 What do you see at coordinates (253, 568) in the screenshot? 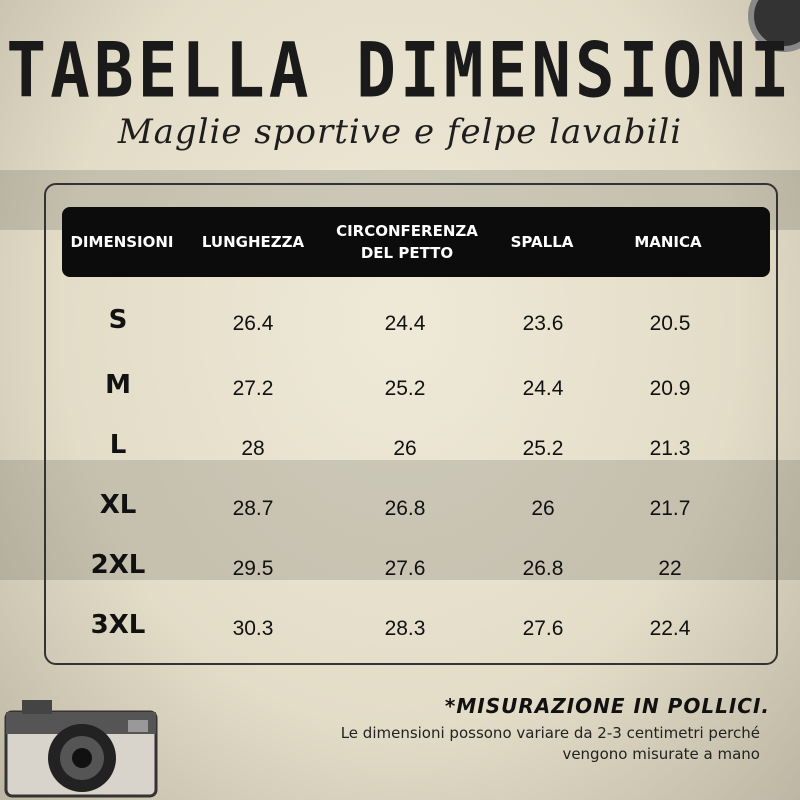
I see `table-cell: 29.5` at bounding box center [253, 568].